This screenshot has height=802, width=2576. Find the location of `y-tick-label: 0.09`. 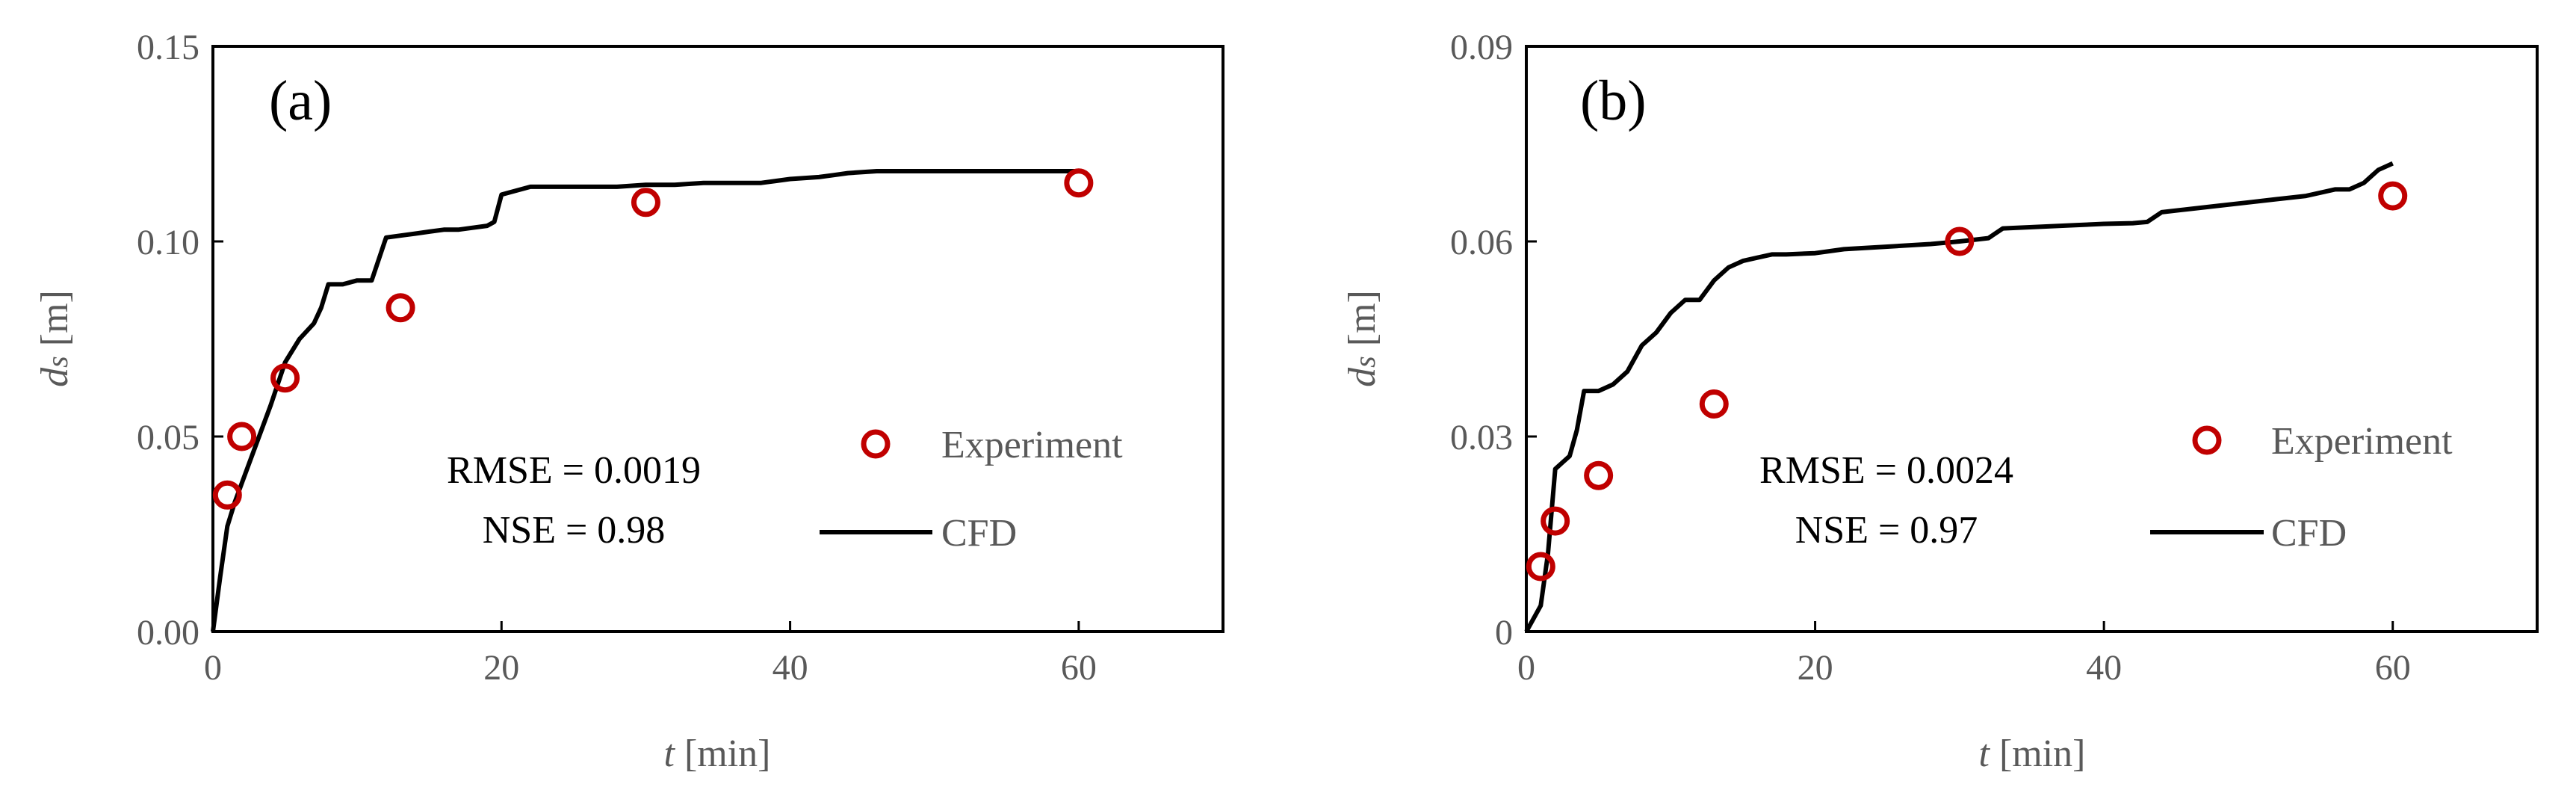

y-tick-label: 0.09 is located at coordinates (1481, 47).